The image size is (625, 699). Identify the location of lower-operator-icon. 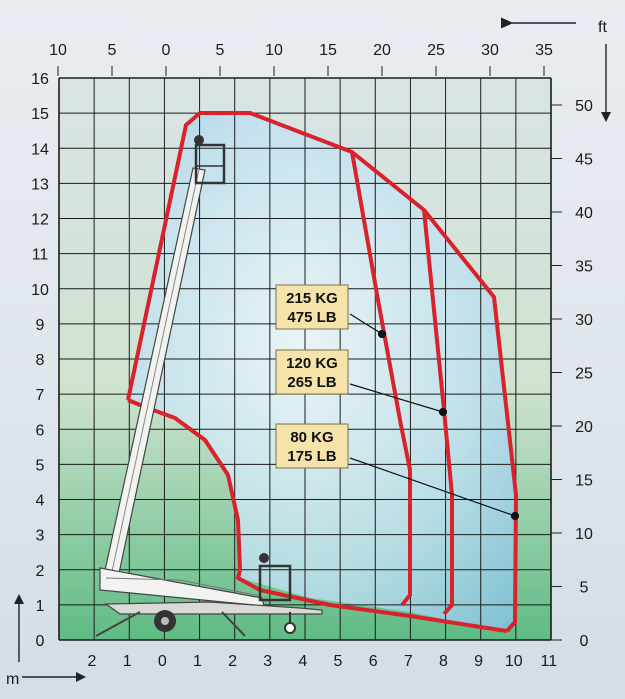
(264, 558).